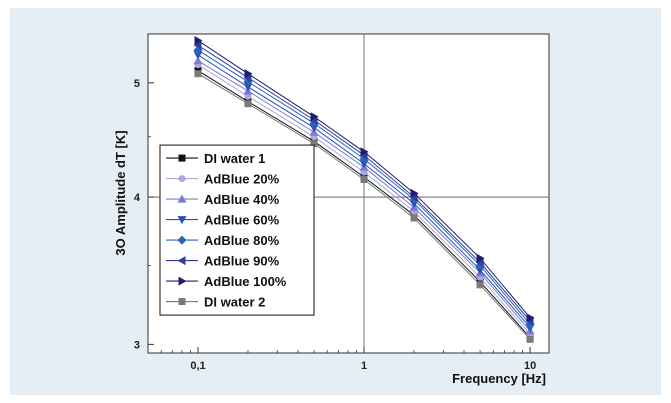 The width and height of the screenshot is (671, 403). Describe the element at coordinates (120, 192) in the screenshot. I see `y-axis-label: 3O Amplitude dT [K]` at that location.